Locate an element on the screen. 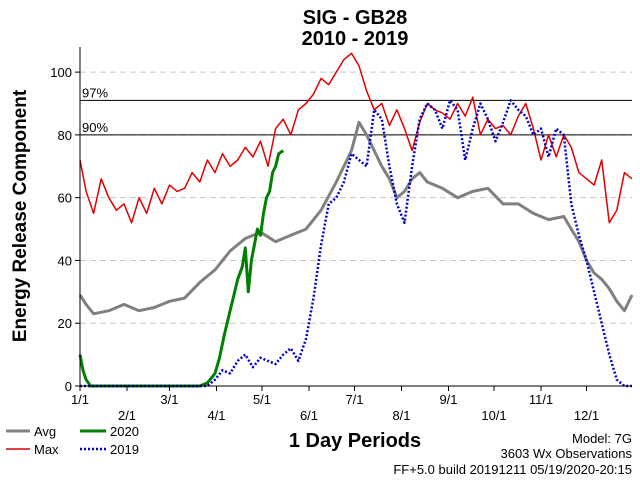  y-axis-label: Energy Release Component is located at coordinates (20, 215).